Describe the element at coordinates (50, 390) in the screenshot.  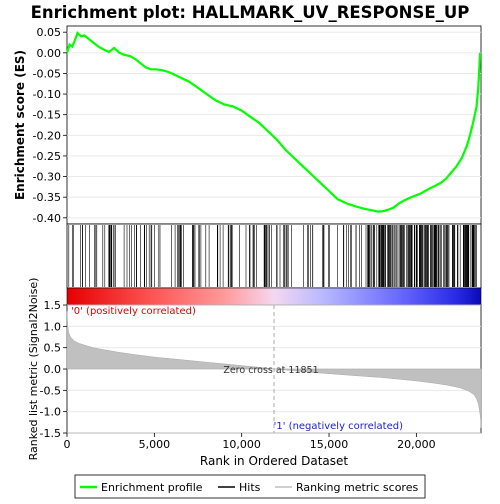
I see `metric-tick-label: -0.5` at that location.